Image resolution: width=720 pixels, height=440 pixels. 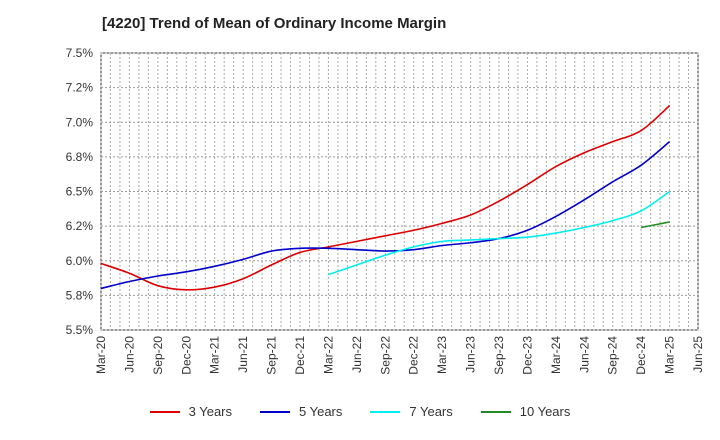 What do you see at coordinates (328, 355) in the screenshot?
I see `x-tick-label: Mar-22` at bounding box center [328, 355].